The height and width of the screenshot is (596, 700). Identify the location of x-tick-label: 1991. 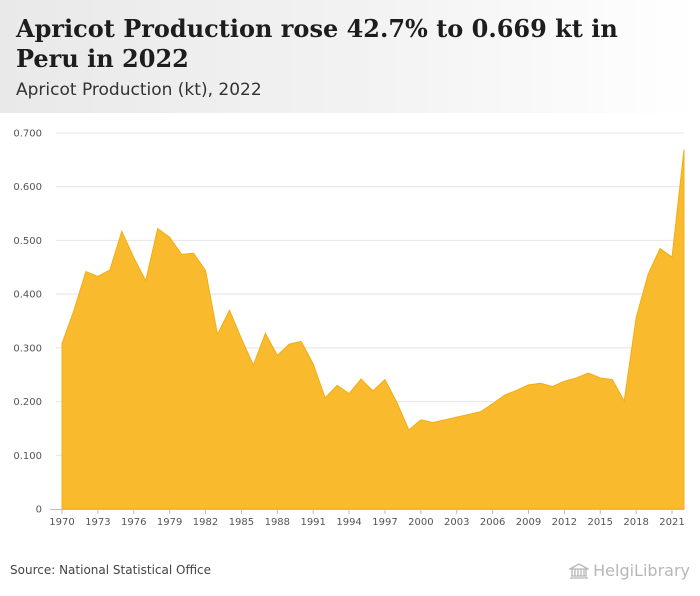
(312, 522).